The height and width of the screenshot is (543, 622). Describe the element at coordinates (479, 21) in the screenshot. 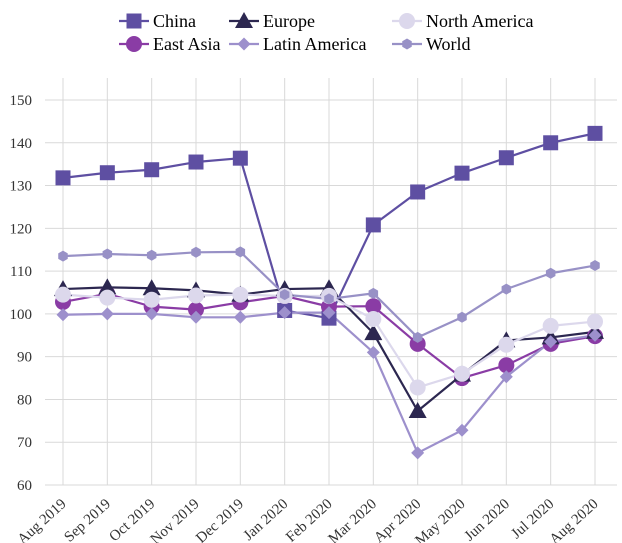

I see `legend-label: North America` at that location.